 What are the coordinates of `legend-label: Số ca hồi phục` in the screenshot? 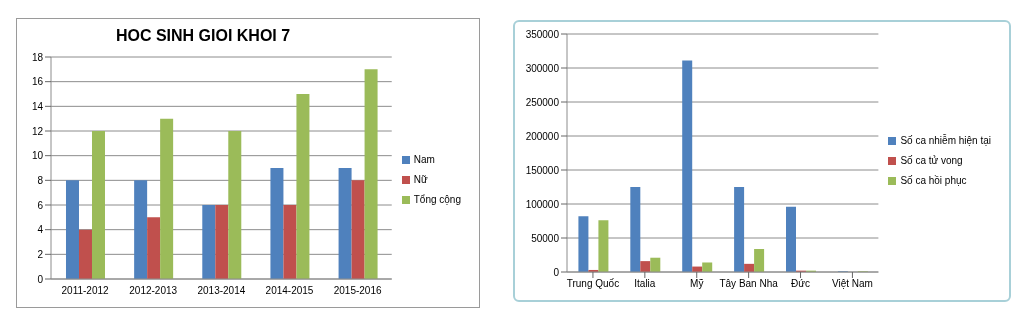 It's located at (933, 180).